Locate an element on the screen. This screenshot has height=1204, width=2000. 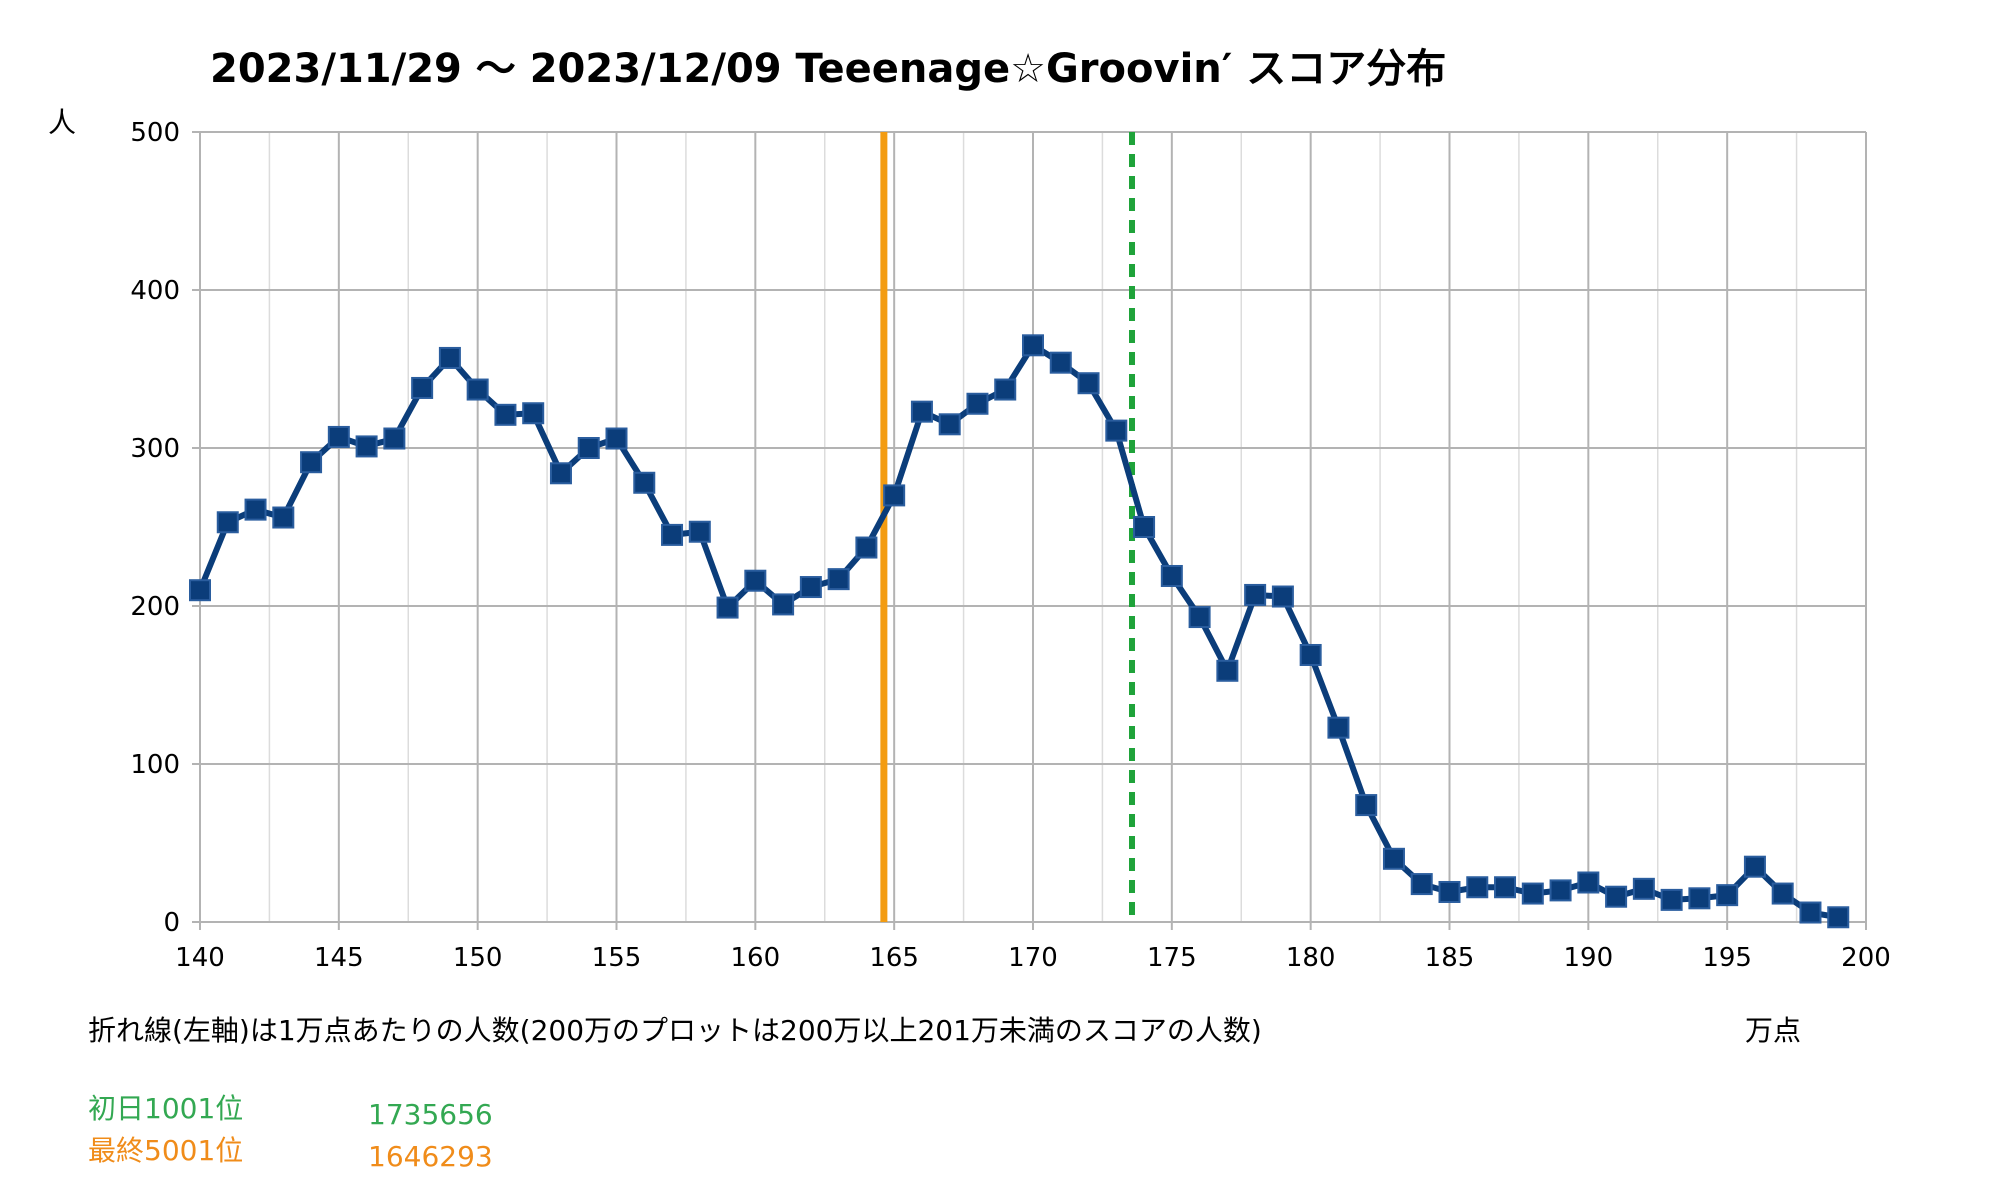
y-tick-label: 500 is located at coordinates (155, 133).